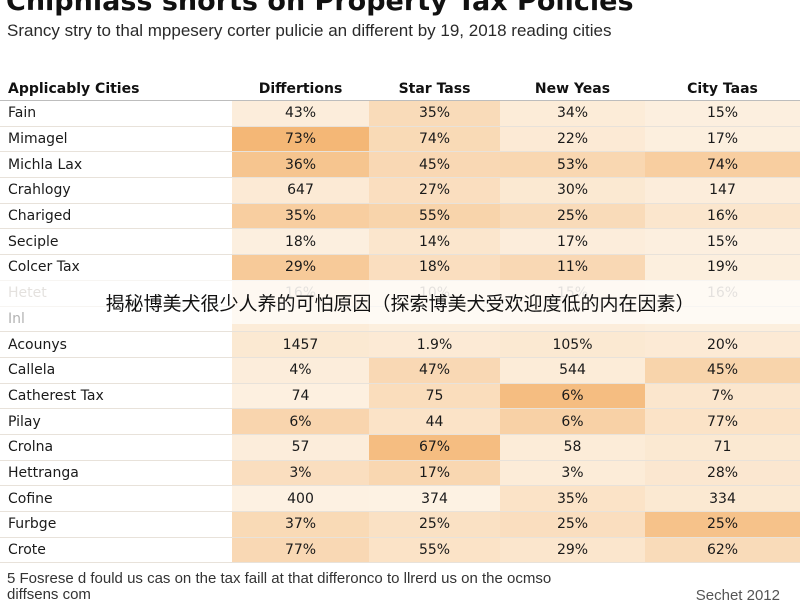 The height and width of the screenshot is (604, 800). What do you see at coordinates (400, 396) in the screenshot?
I see `table-row: Catherest Tax 74 75 6% 7%` at bounding box center [400, 396].